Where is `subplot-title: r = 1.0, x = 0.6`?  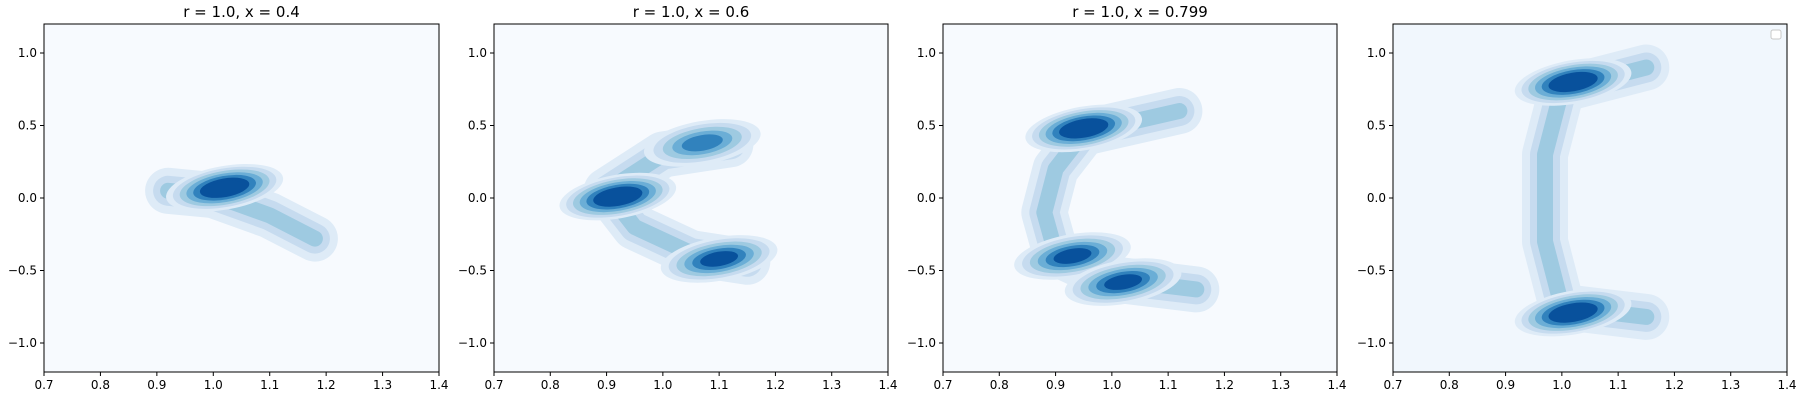 subplot-title: r = 1.0, x = 0.6 is located at coordinates (691, 12).